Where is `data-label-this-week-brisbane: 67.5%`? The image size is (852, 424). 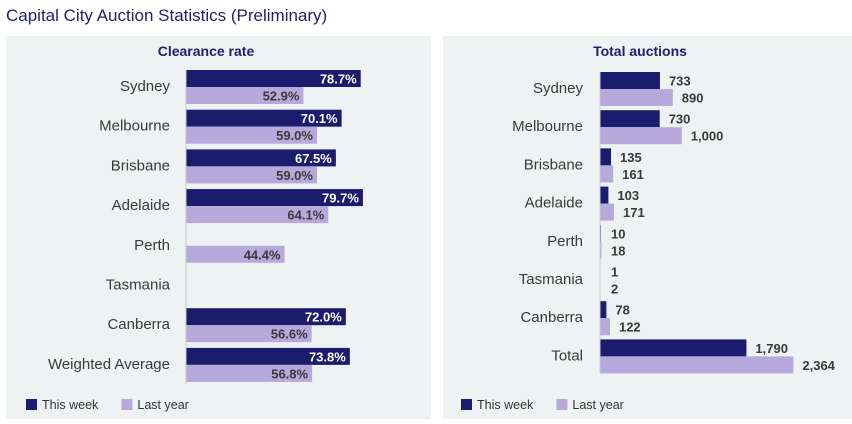 data-label-this-week-brisbane: 67.5% is located at coordinates (313, 158).